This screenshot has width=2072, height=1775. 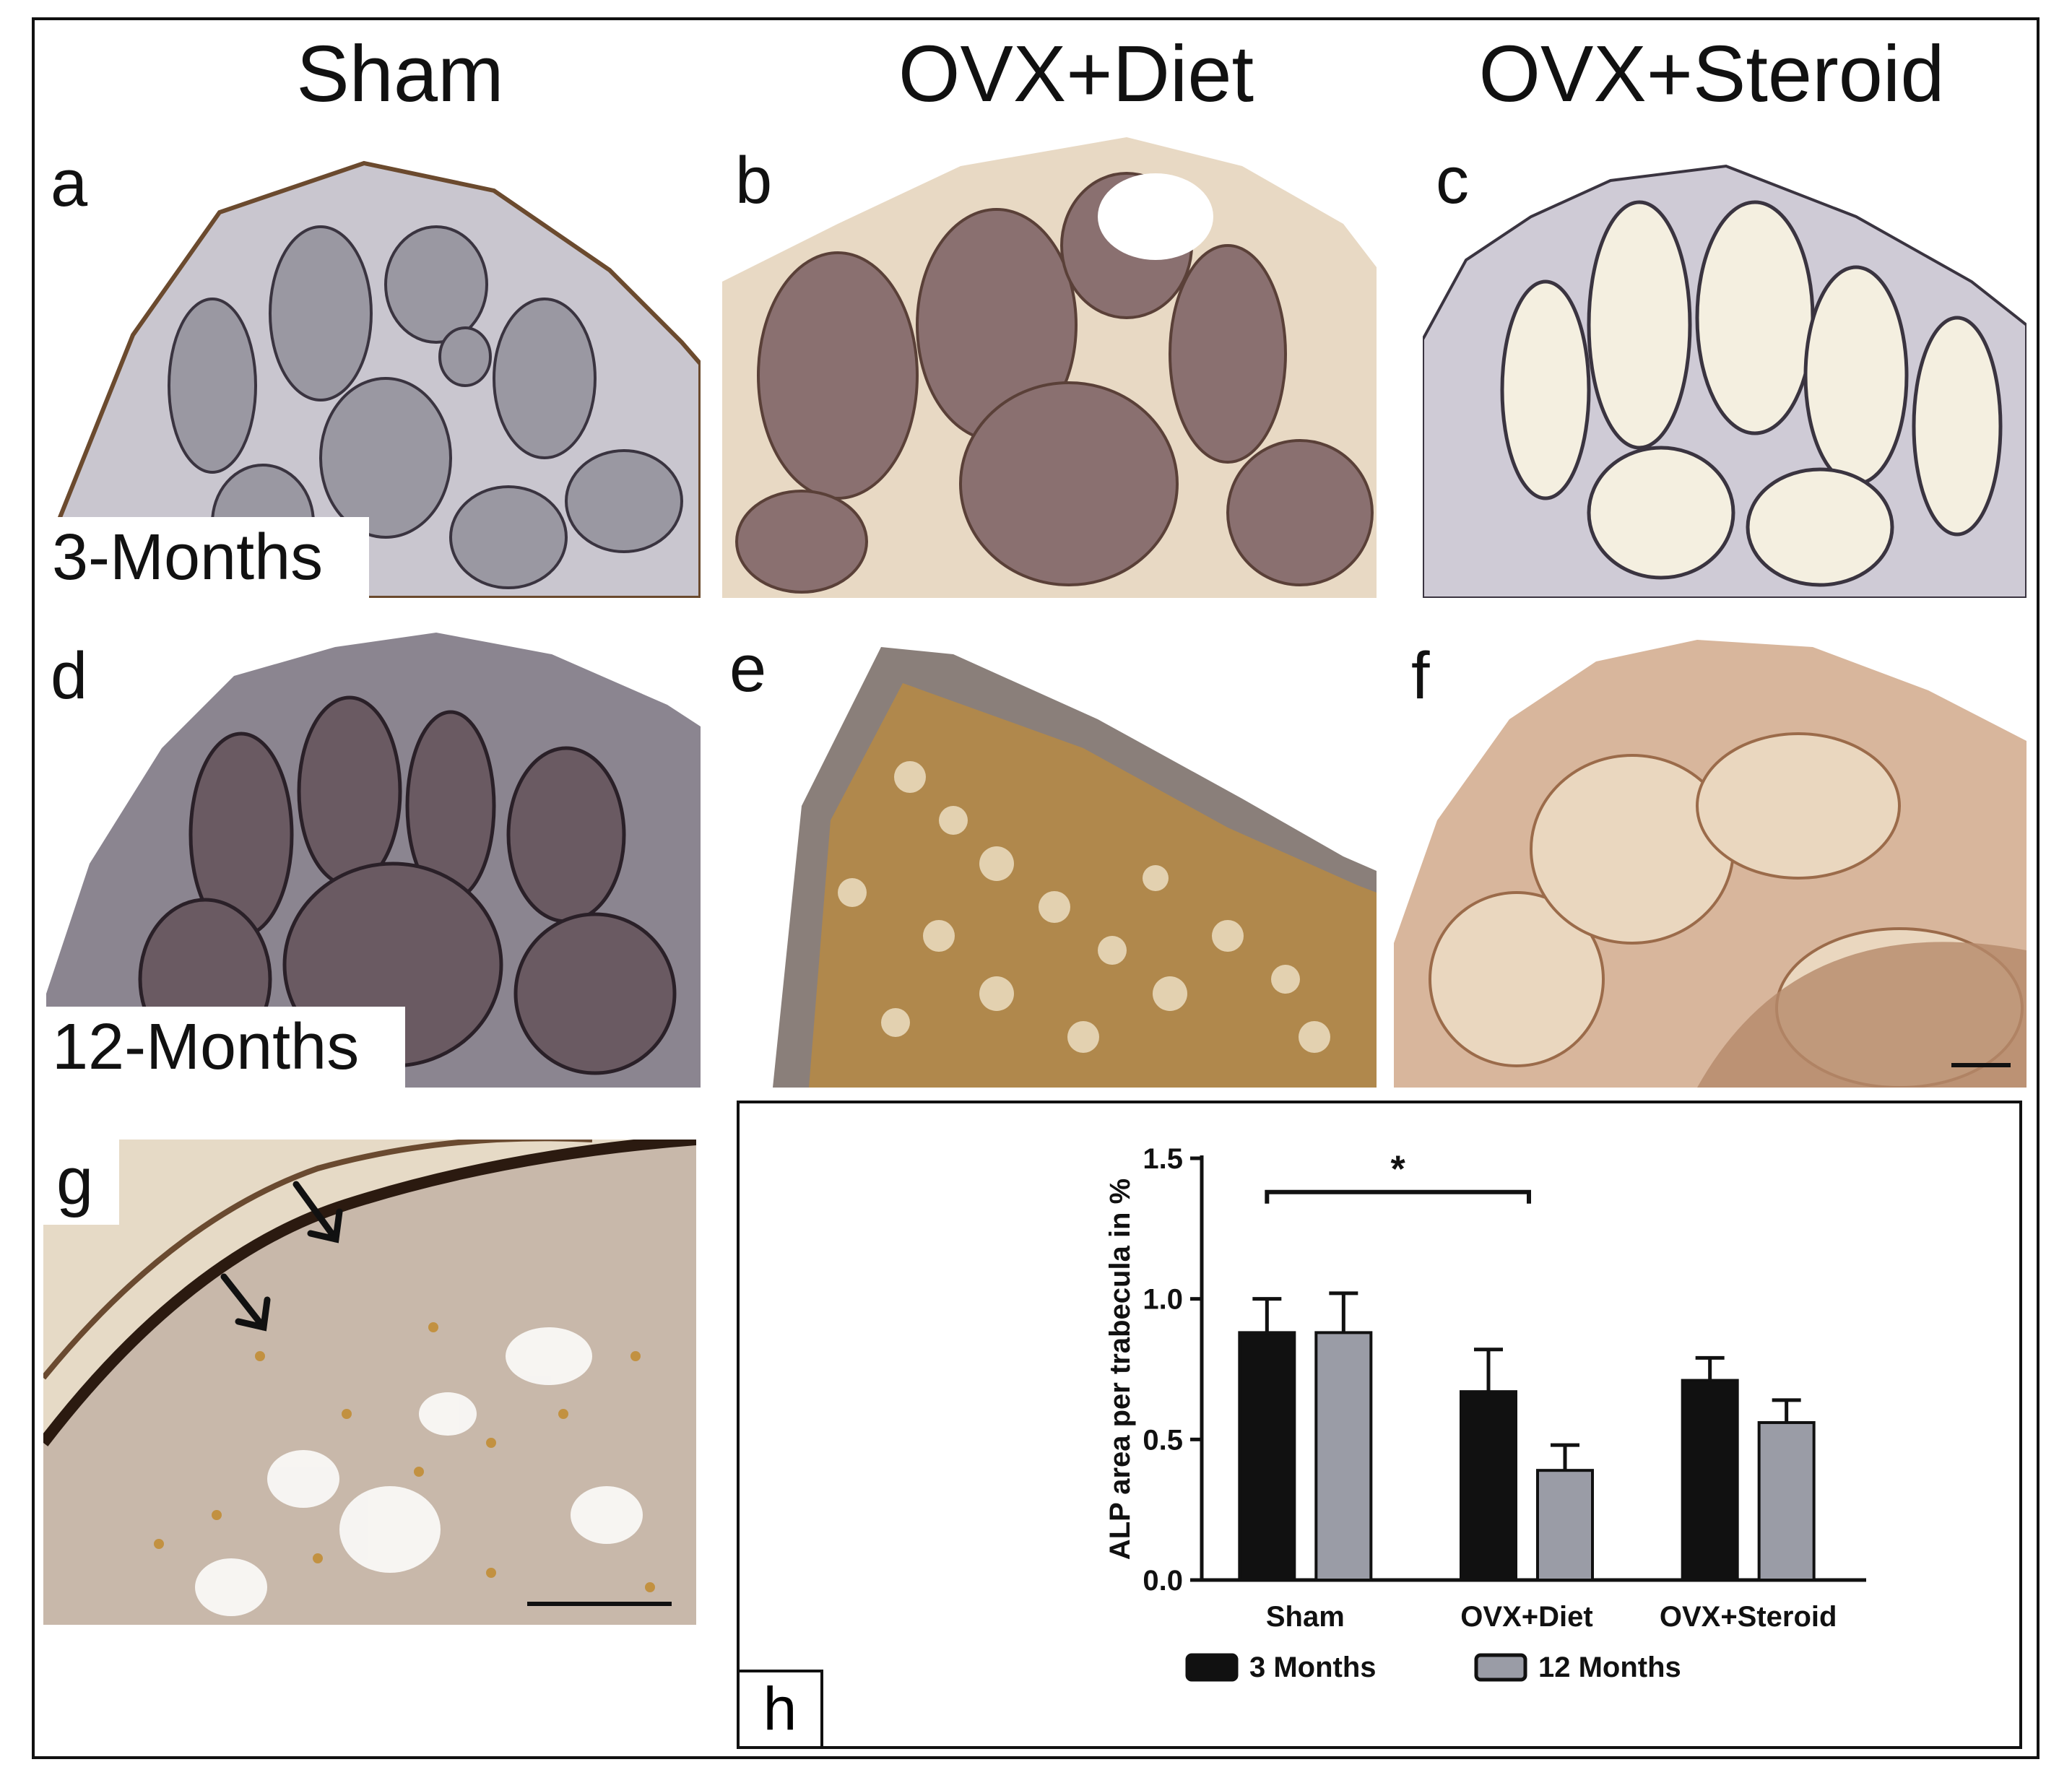 I want to click on legend-label-0: 3 Months, so click(x=1313, y=1667).